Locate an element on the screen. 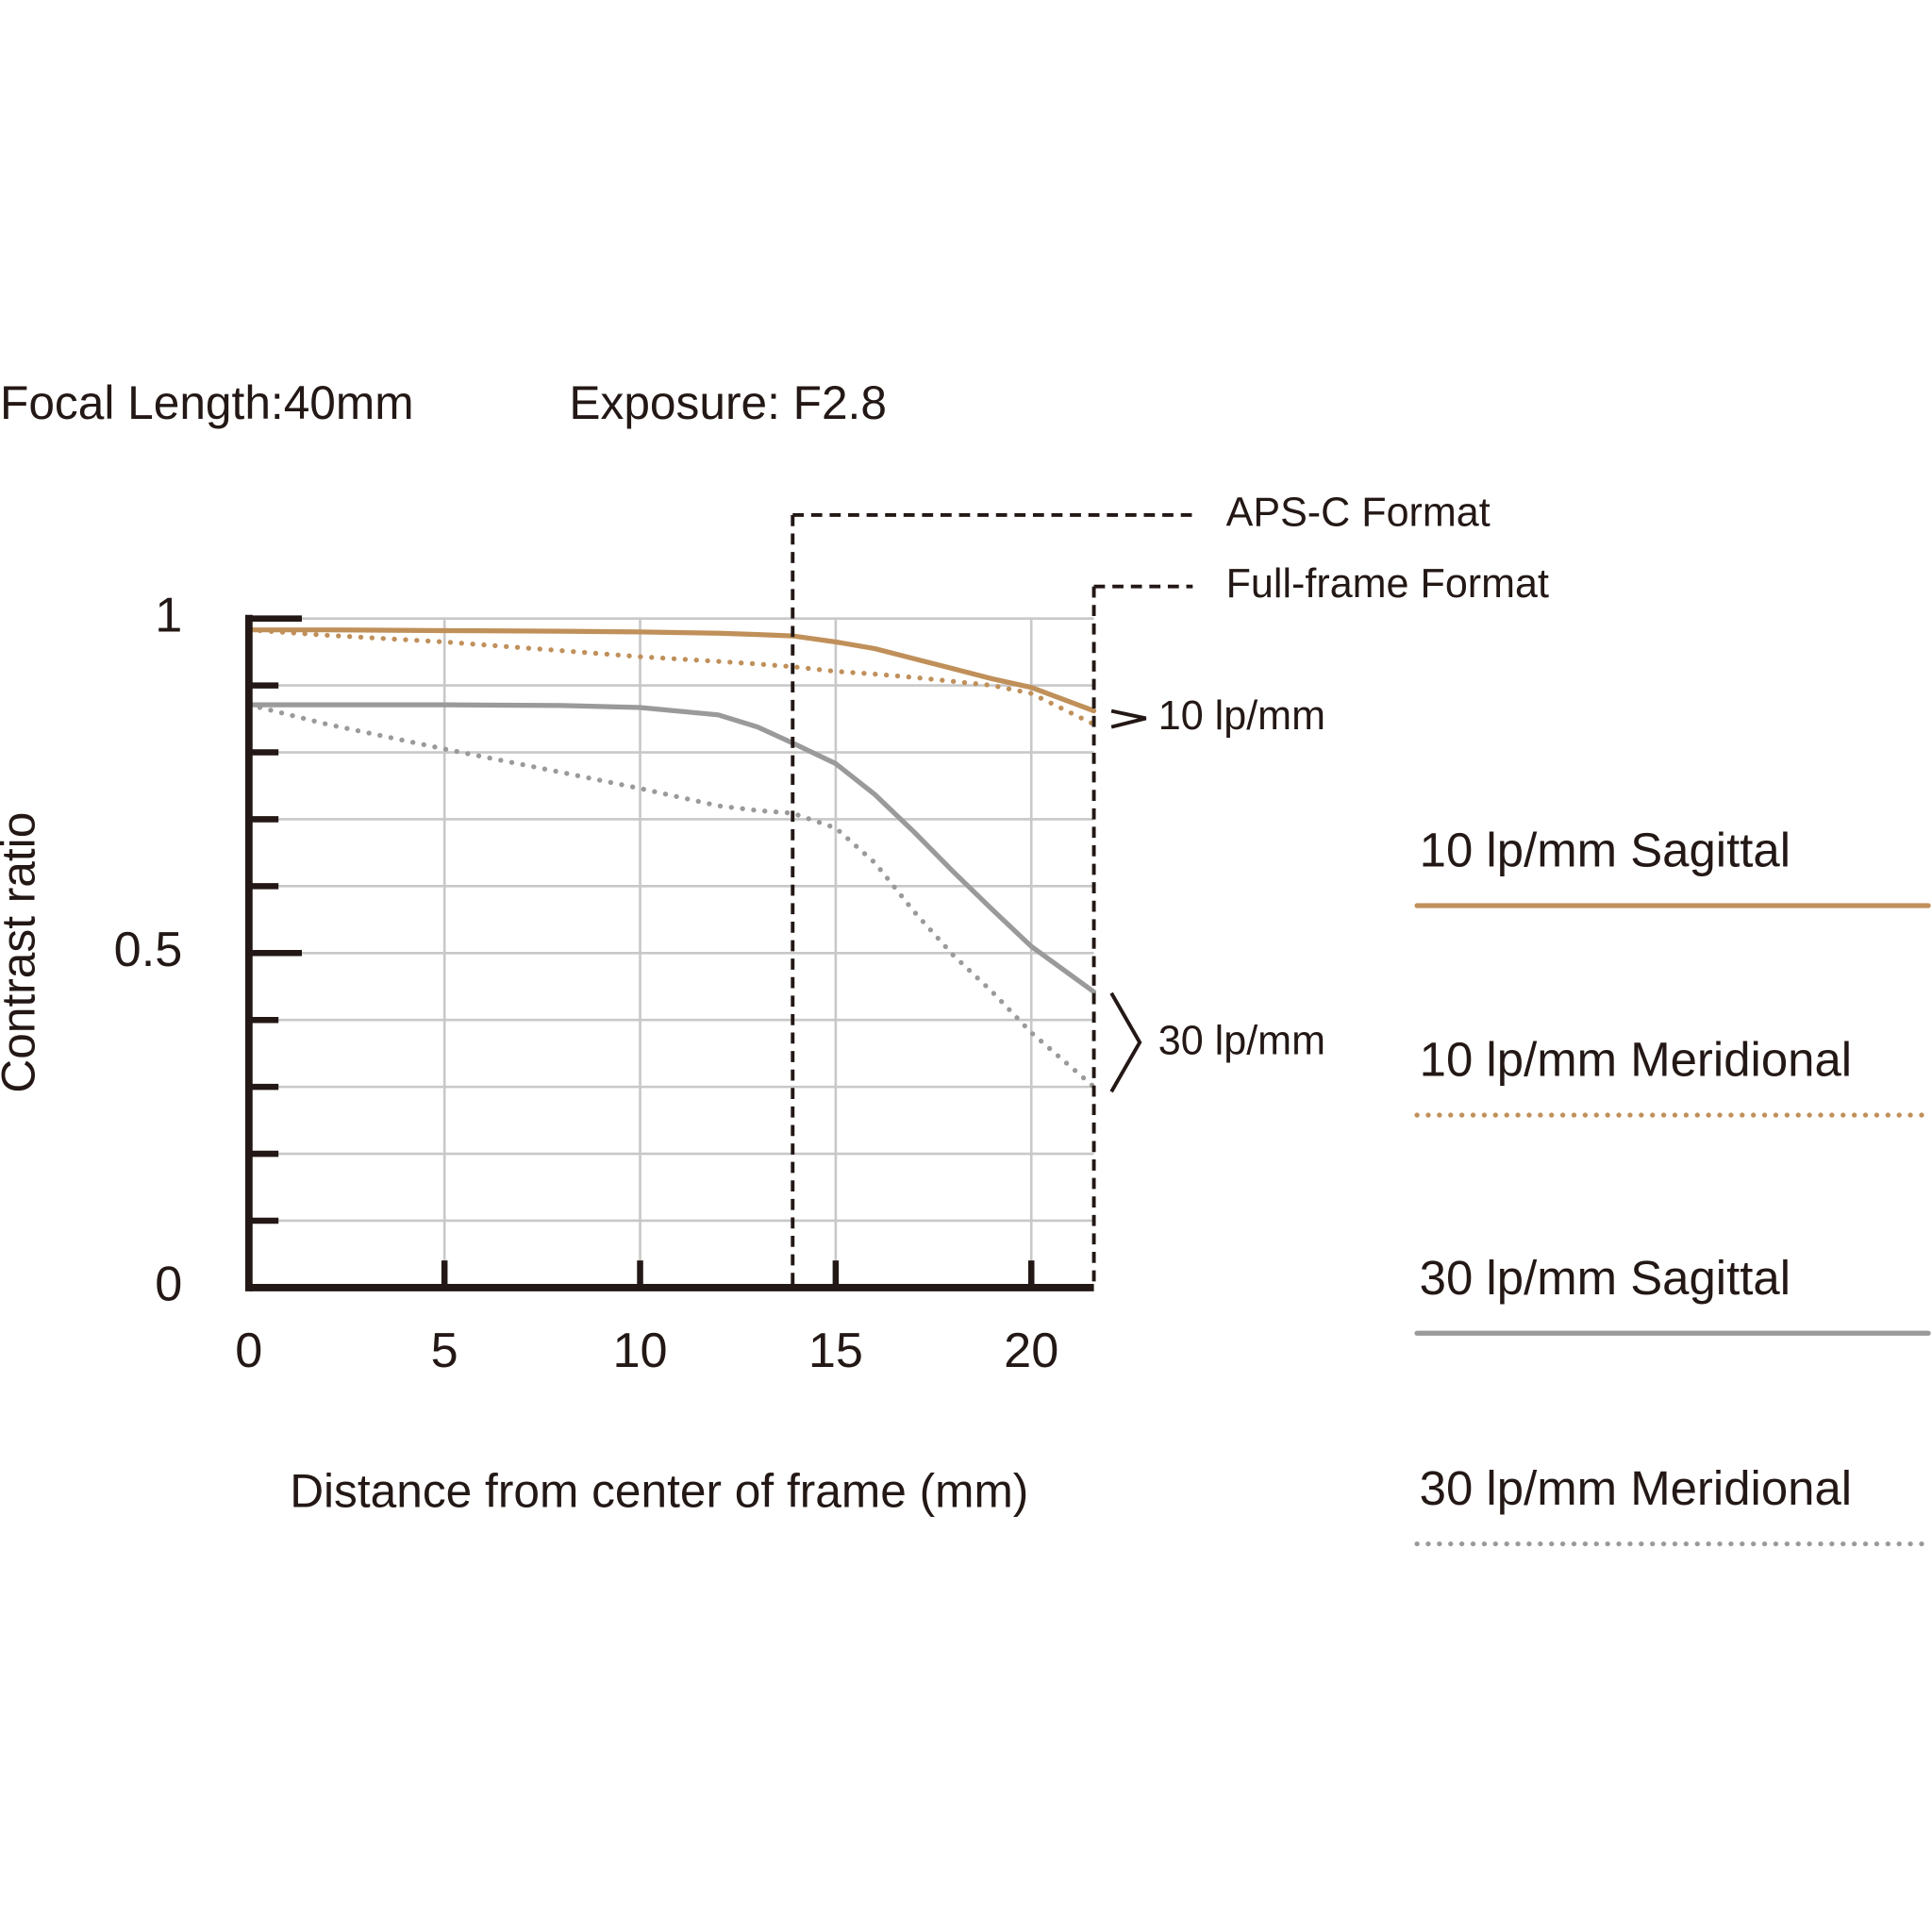  annotation: 30 lp/mm is located at coordinates (1241, 1042).